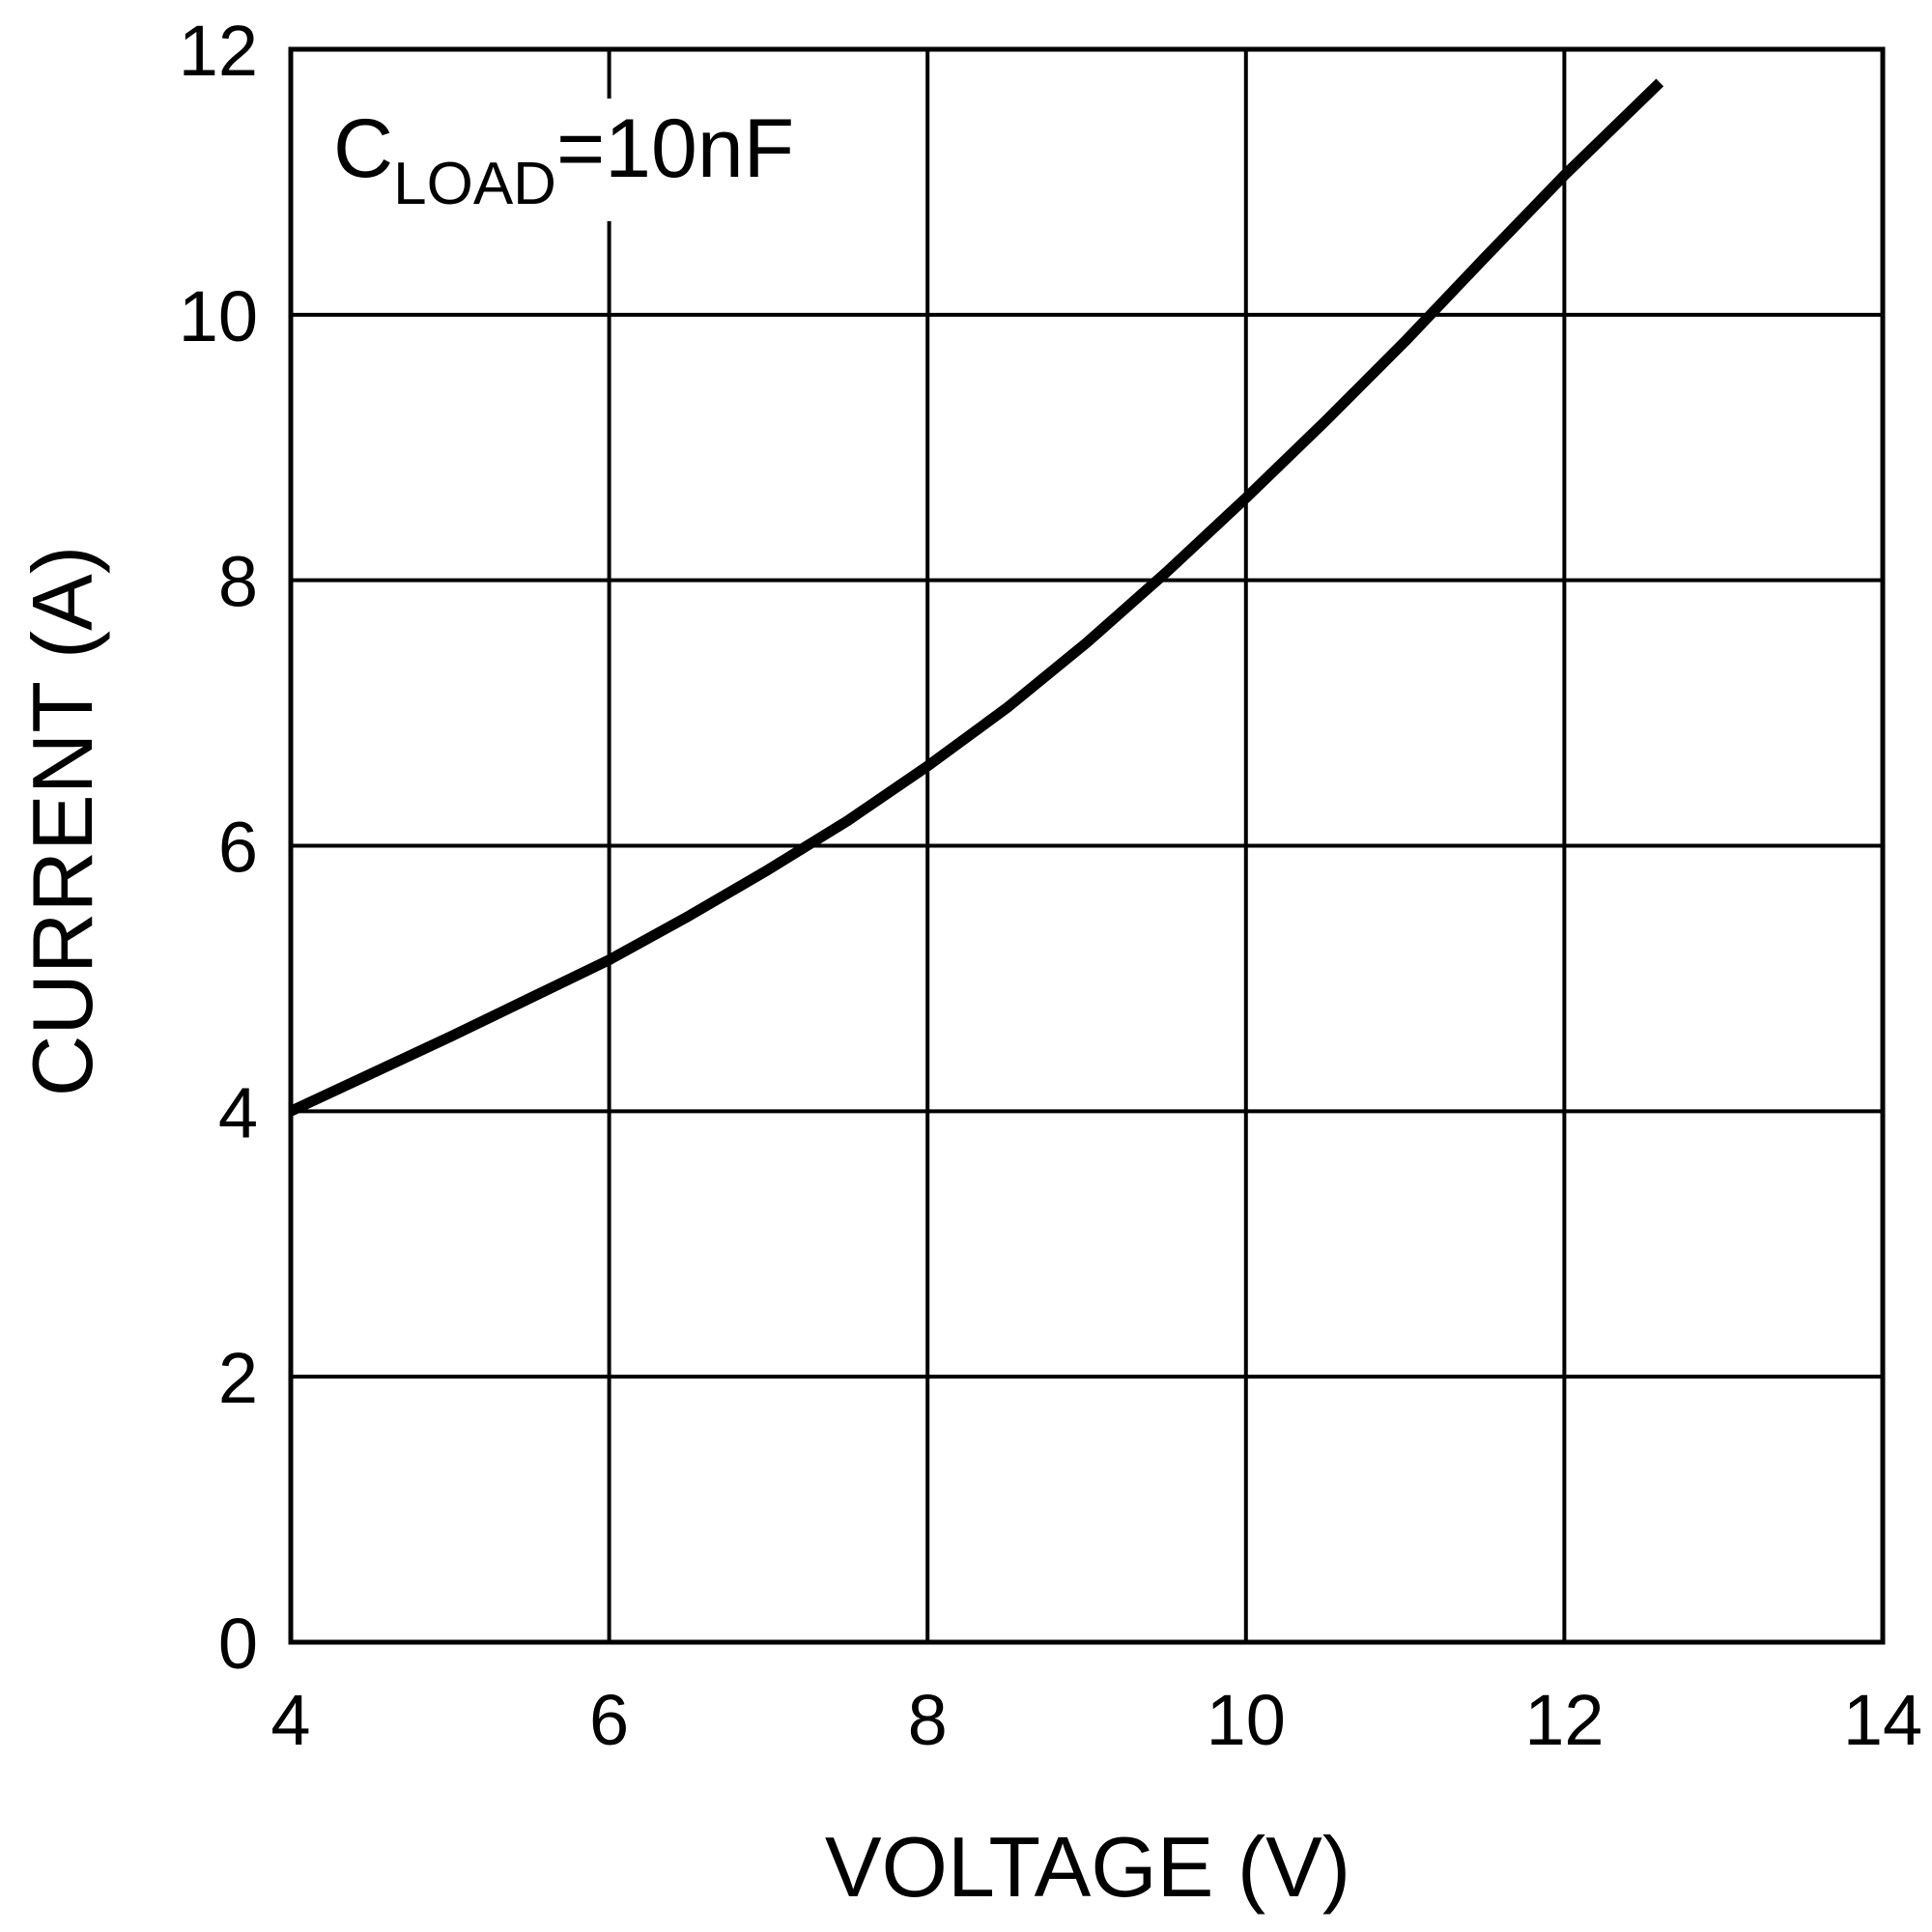  I want to click on y-tick-label: 6, so click(238, 848).